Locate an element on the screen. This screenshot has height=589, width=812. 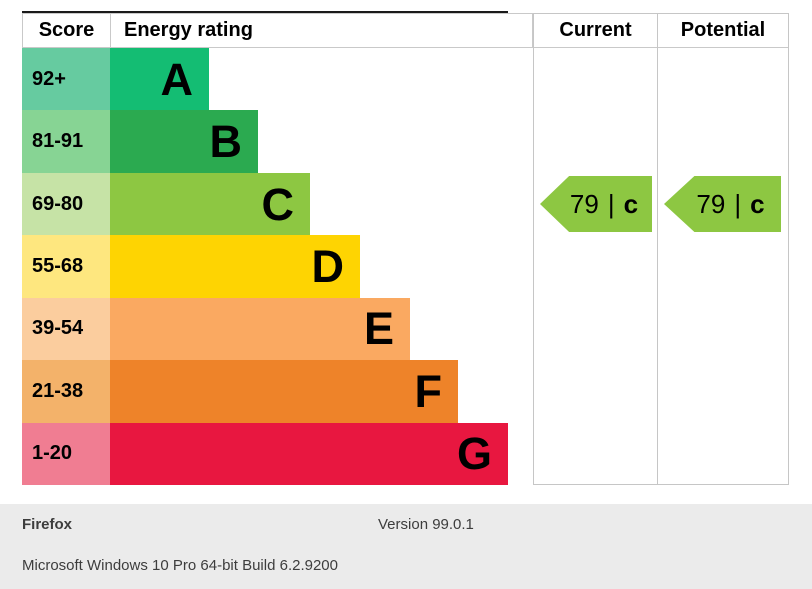
band-row-d: 55-68 D is located at coordinates (265, 266).